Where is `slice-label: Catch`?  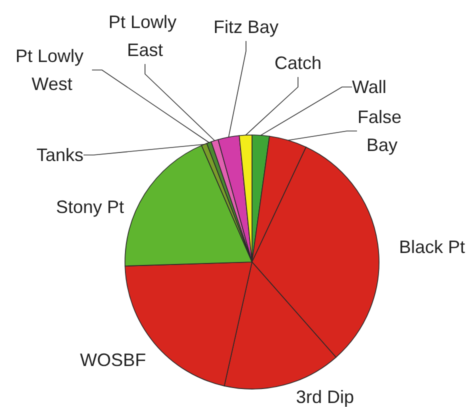 slice-label: Catch is located at coordinates (298, 63).